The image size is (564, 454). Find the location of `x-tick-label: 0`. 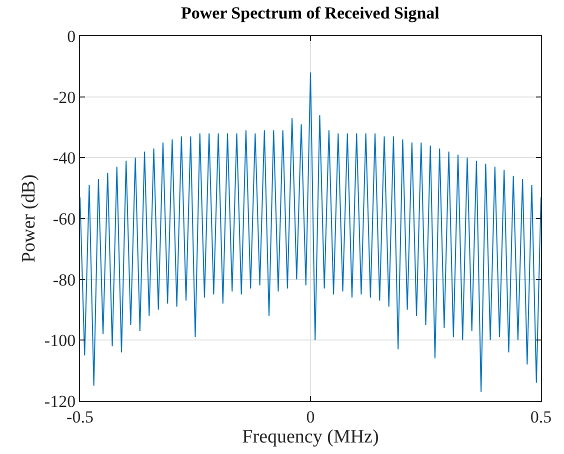

x-tick-label: 0 is located at coordinates (310, 416).